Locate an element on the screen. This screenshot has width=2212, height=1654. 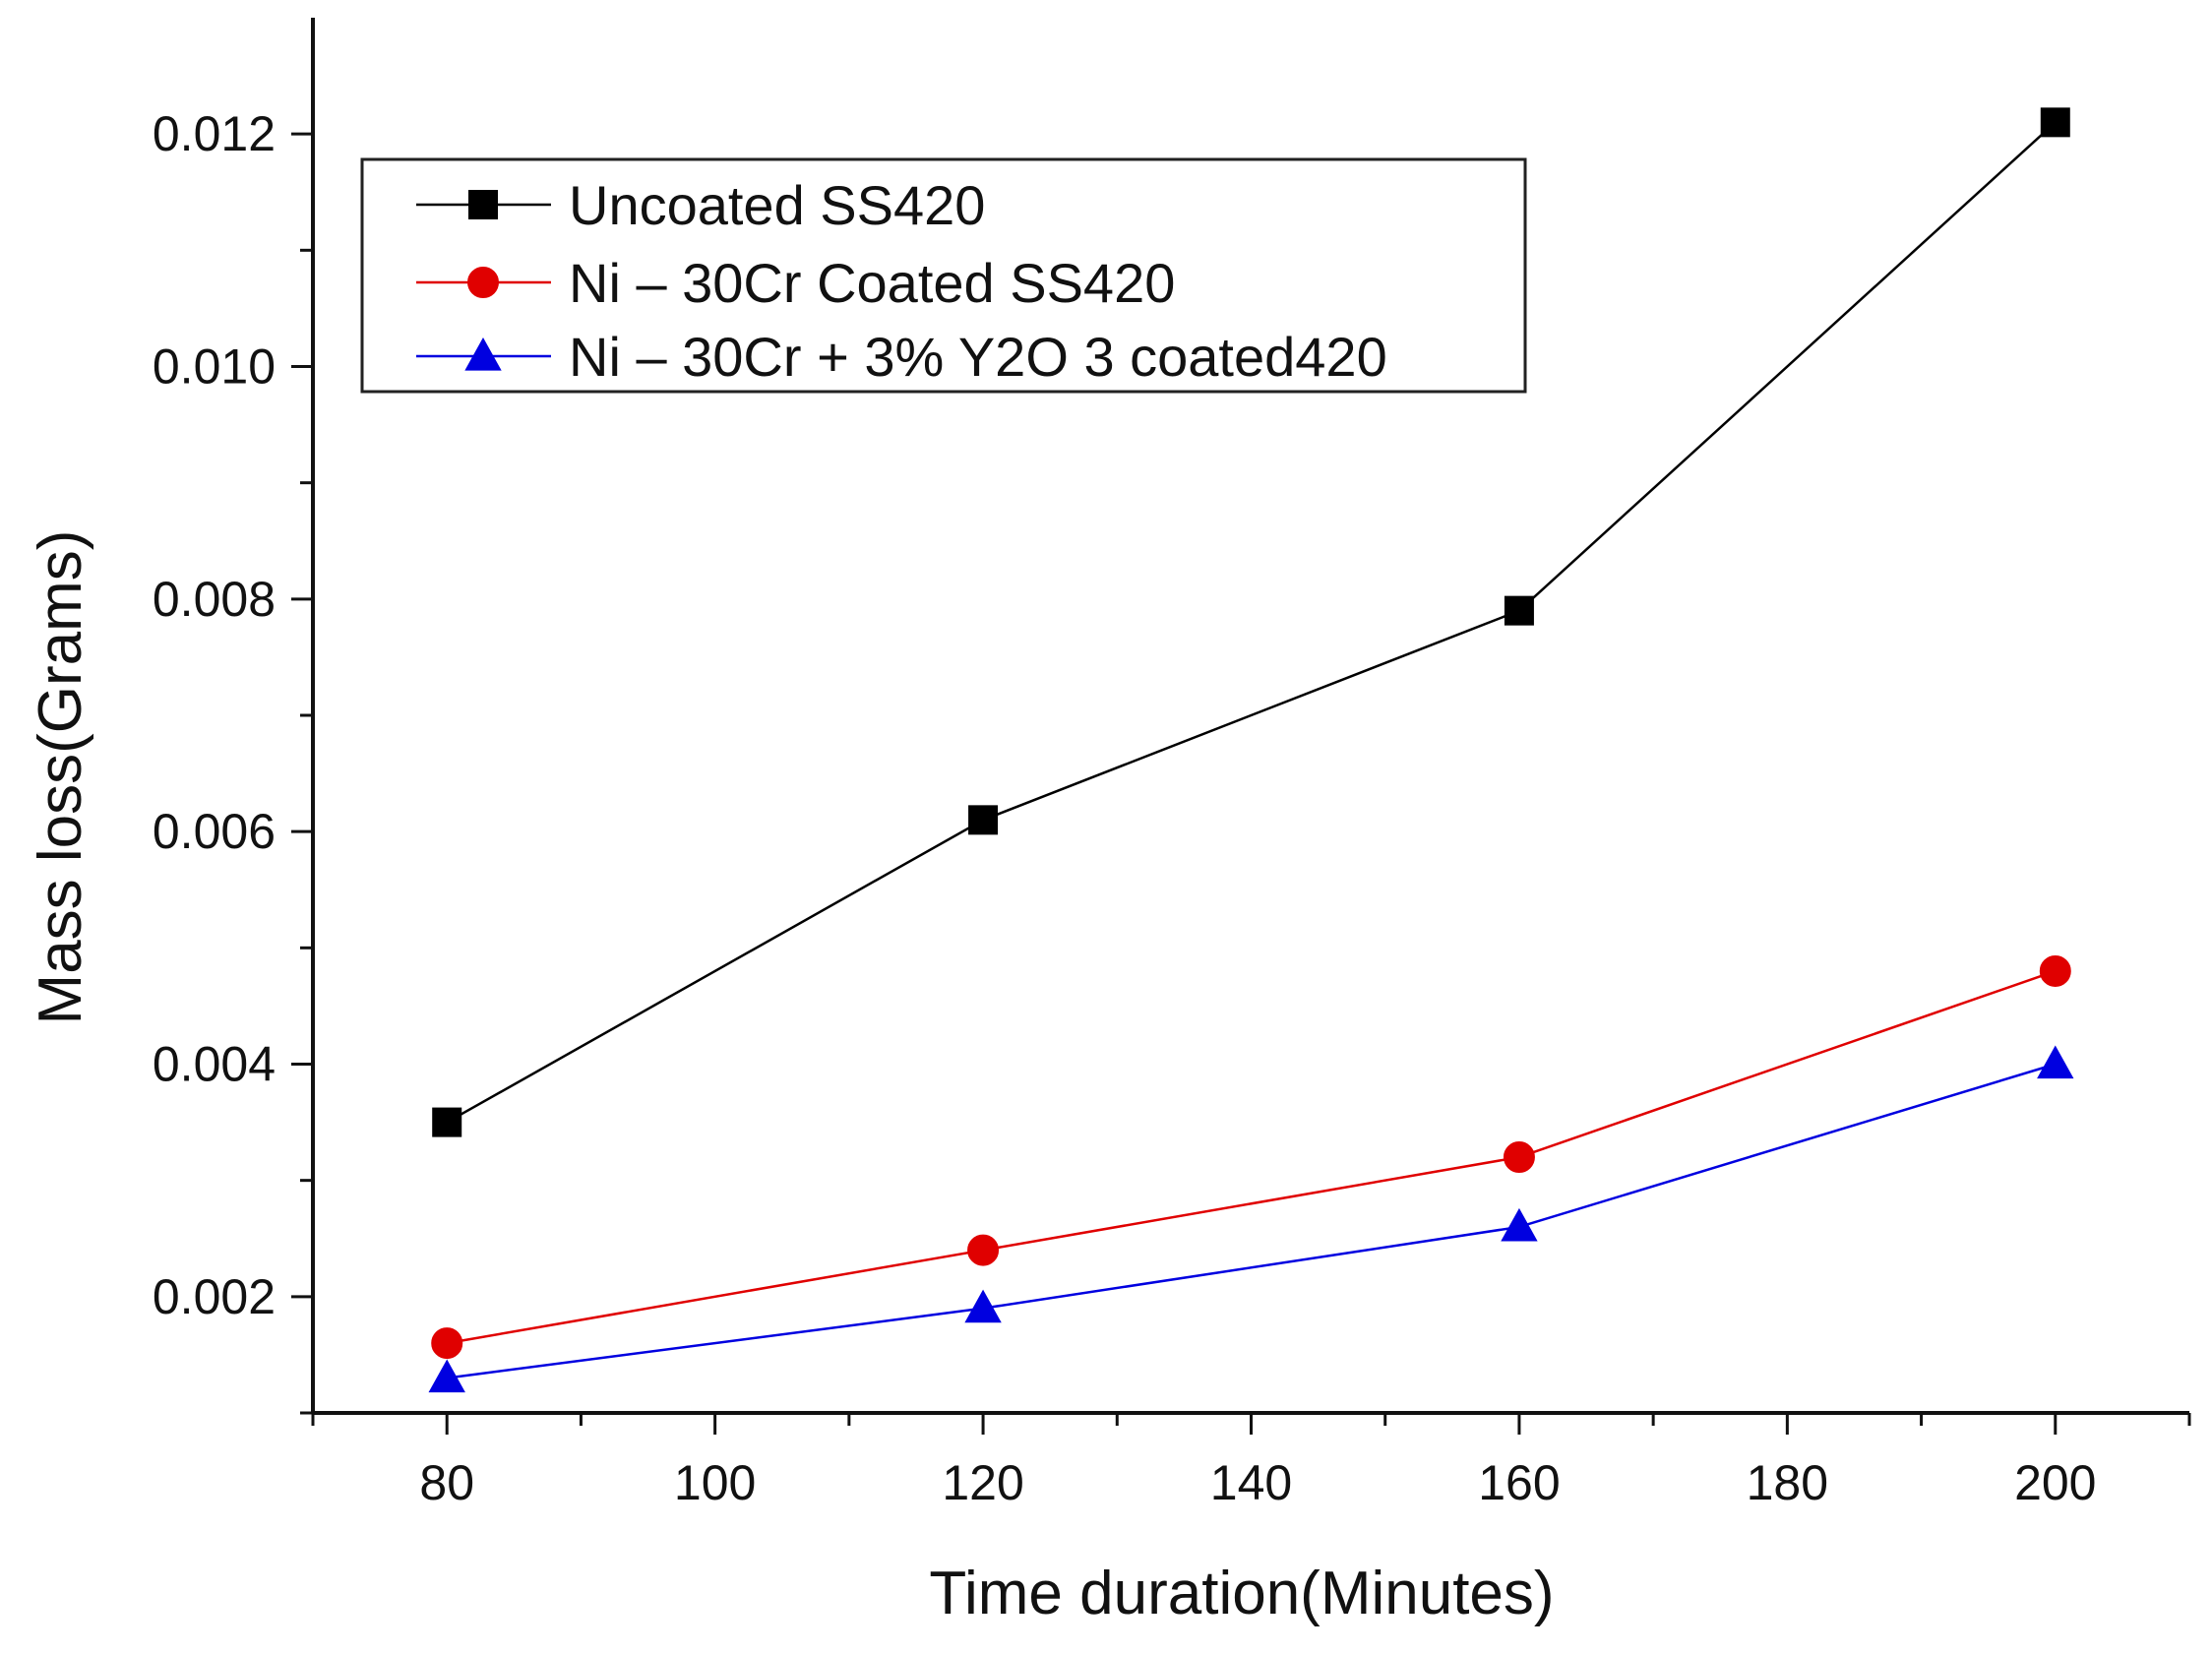
x-tick-label: 180 is located at coordinates (1787, 1482).